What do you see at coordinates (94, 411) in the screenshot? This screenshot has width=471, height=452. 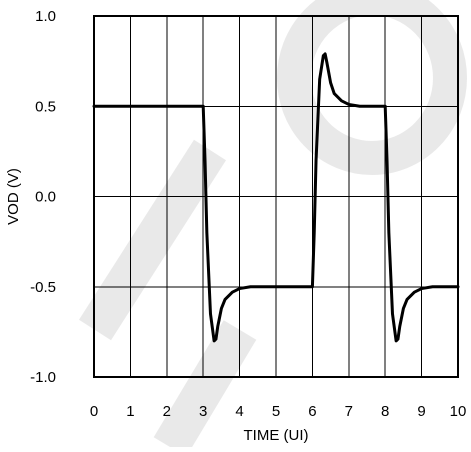 I see `x-tick-label: 0` at bounding box center [94, 411].